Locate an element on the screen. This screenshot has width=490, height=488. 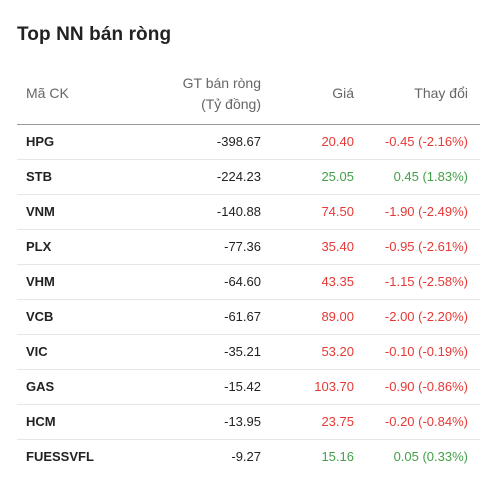
header-change: Thay đổi is located at coordinates (441, 93).